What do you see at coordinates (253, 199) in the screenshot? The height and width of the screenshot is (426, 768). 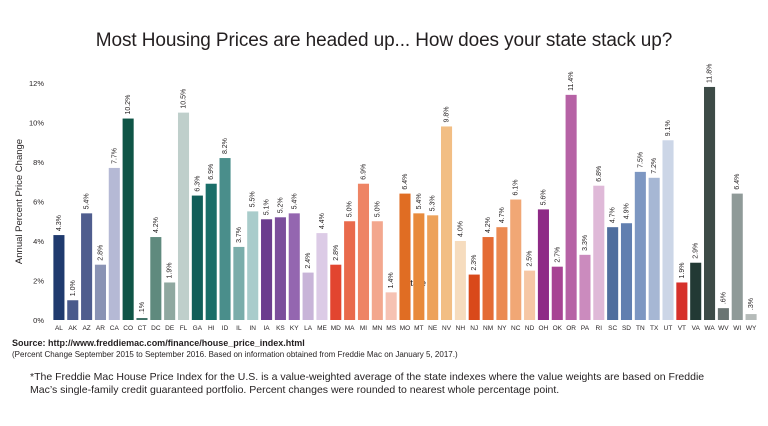 I see `data-label: 5.5%` at bounding box center [253, 199].